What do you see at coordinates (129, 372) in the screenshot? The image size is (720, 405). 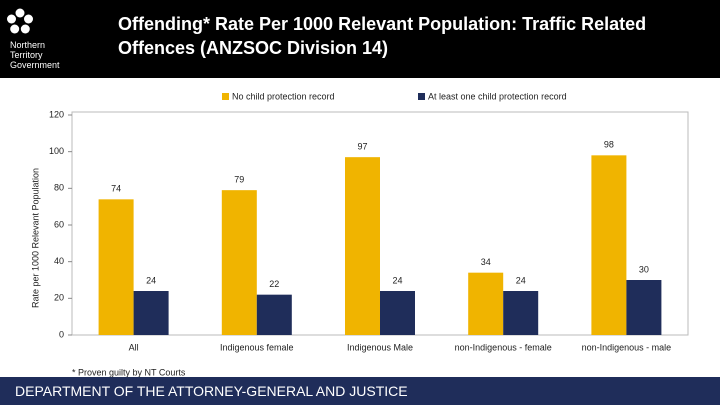 I see `footnote: * Proven guilty by NT Courts` at bounding box center [129, 372].